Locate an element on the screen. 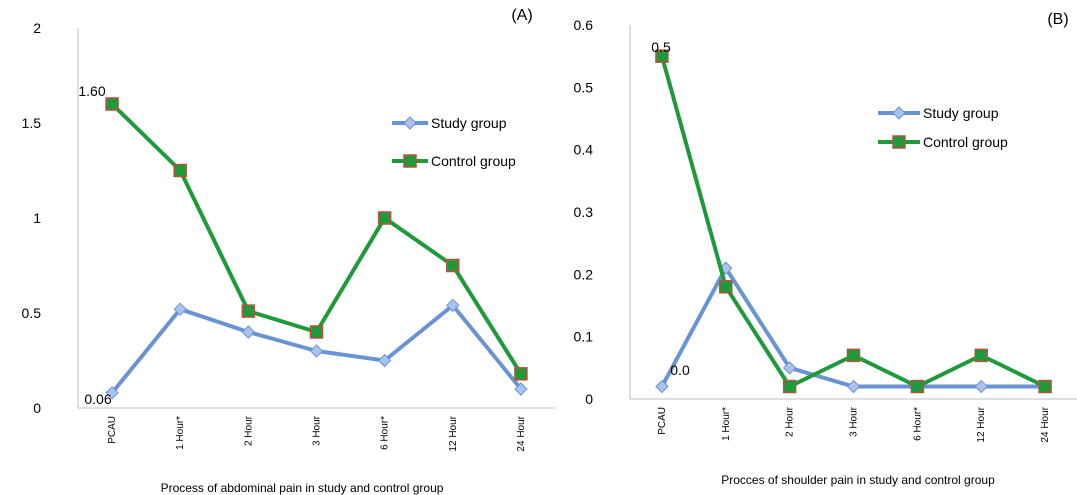 The image size is (1077, 495). y-tick-label: 1.5 is located at coordinates (32, 123).